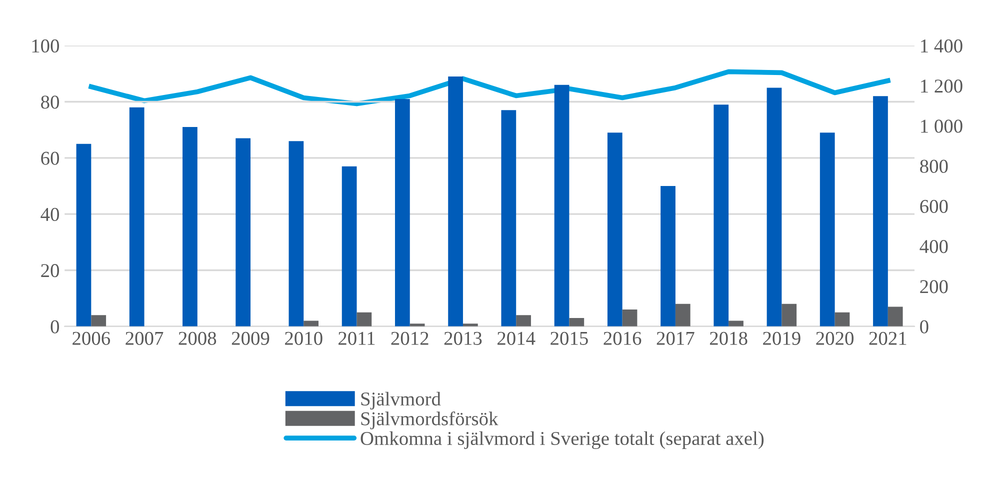 The image size is (994, 480). I want to click on x-tick-label: 2019, so click(781, 338).